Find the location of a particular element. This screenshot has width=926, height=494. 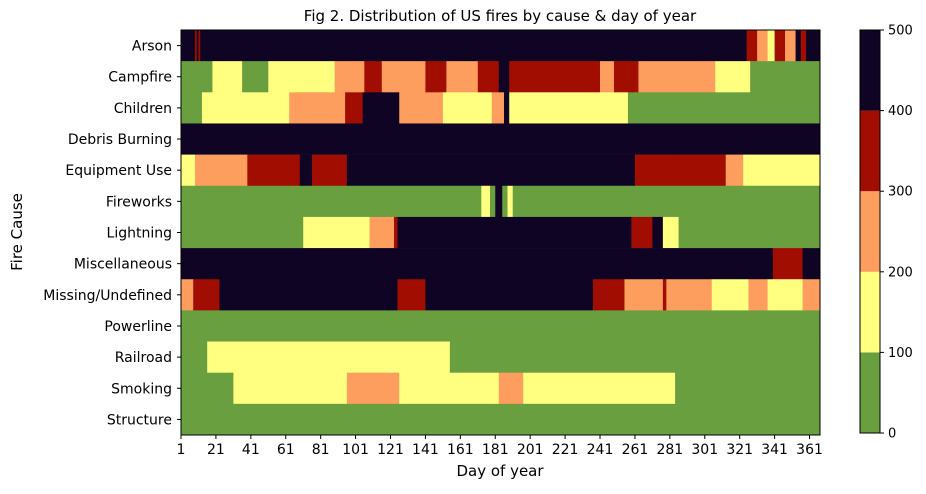

colorbar: 0 100 200 300 400 500 is located at coordinates (886, 233).